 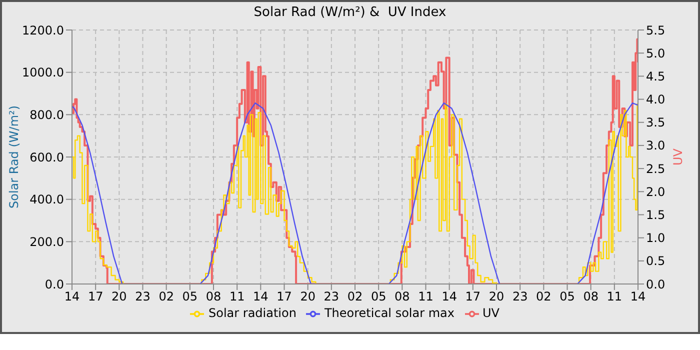 What do you see at coordinates (47, 157) in the screenshot?
I see `y-tick-label: 600.0` at bounding box center [47, 157].